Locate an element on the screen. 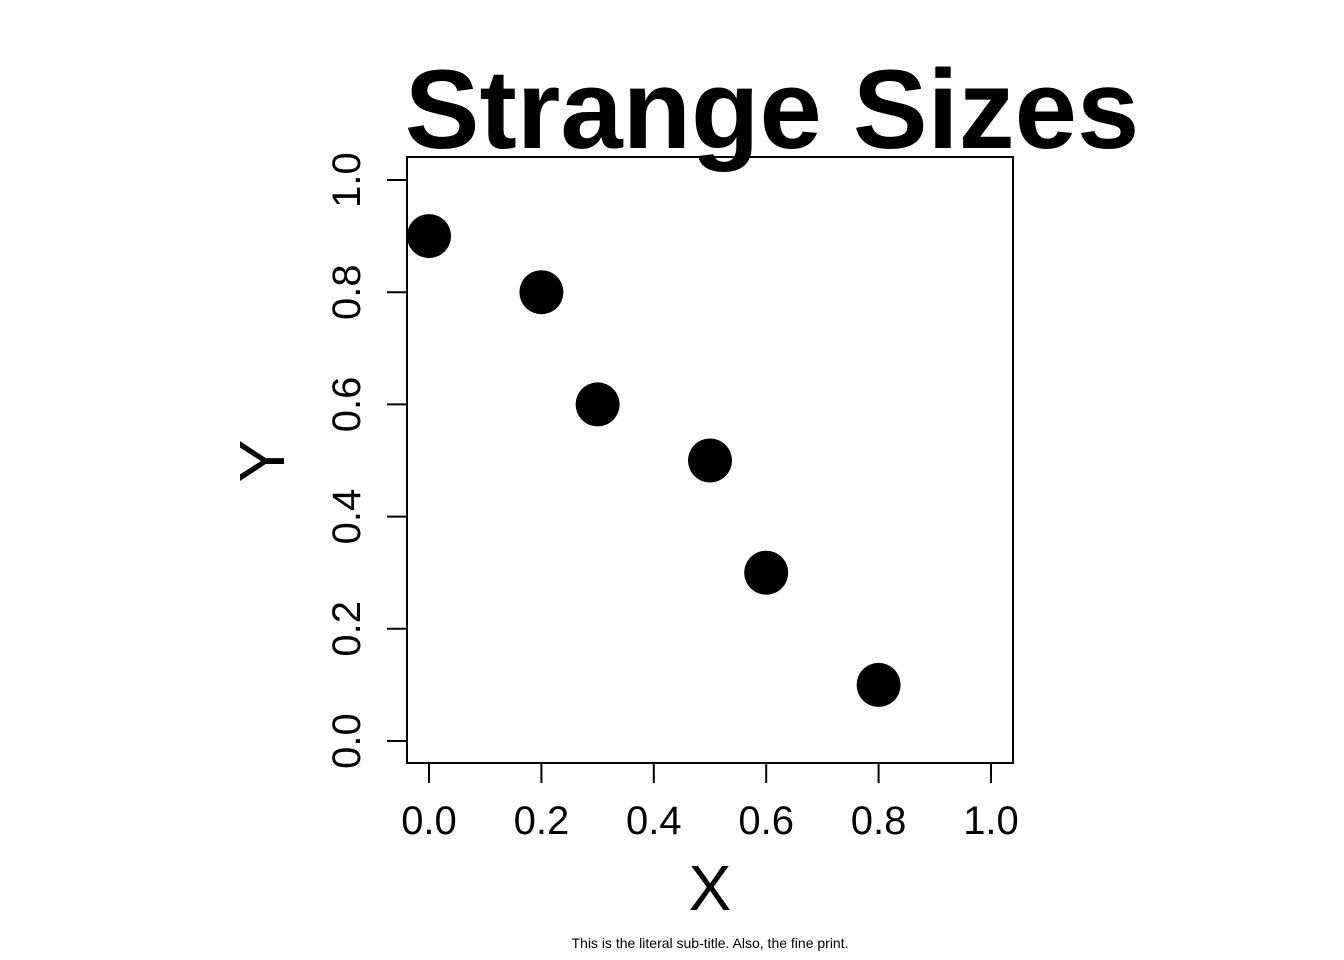 The height and width of the screenshot is (960, 1344). y-tick-label: 0.6 is located at coordinates (347, 405).